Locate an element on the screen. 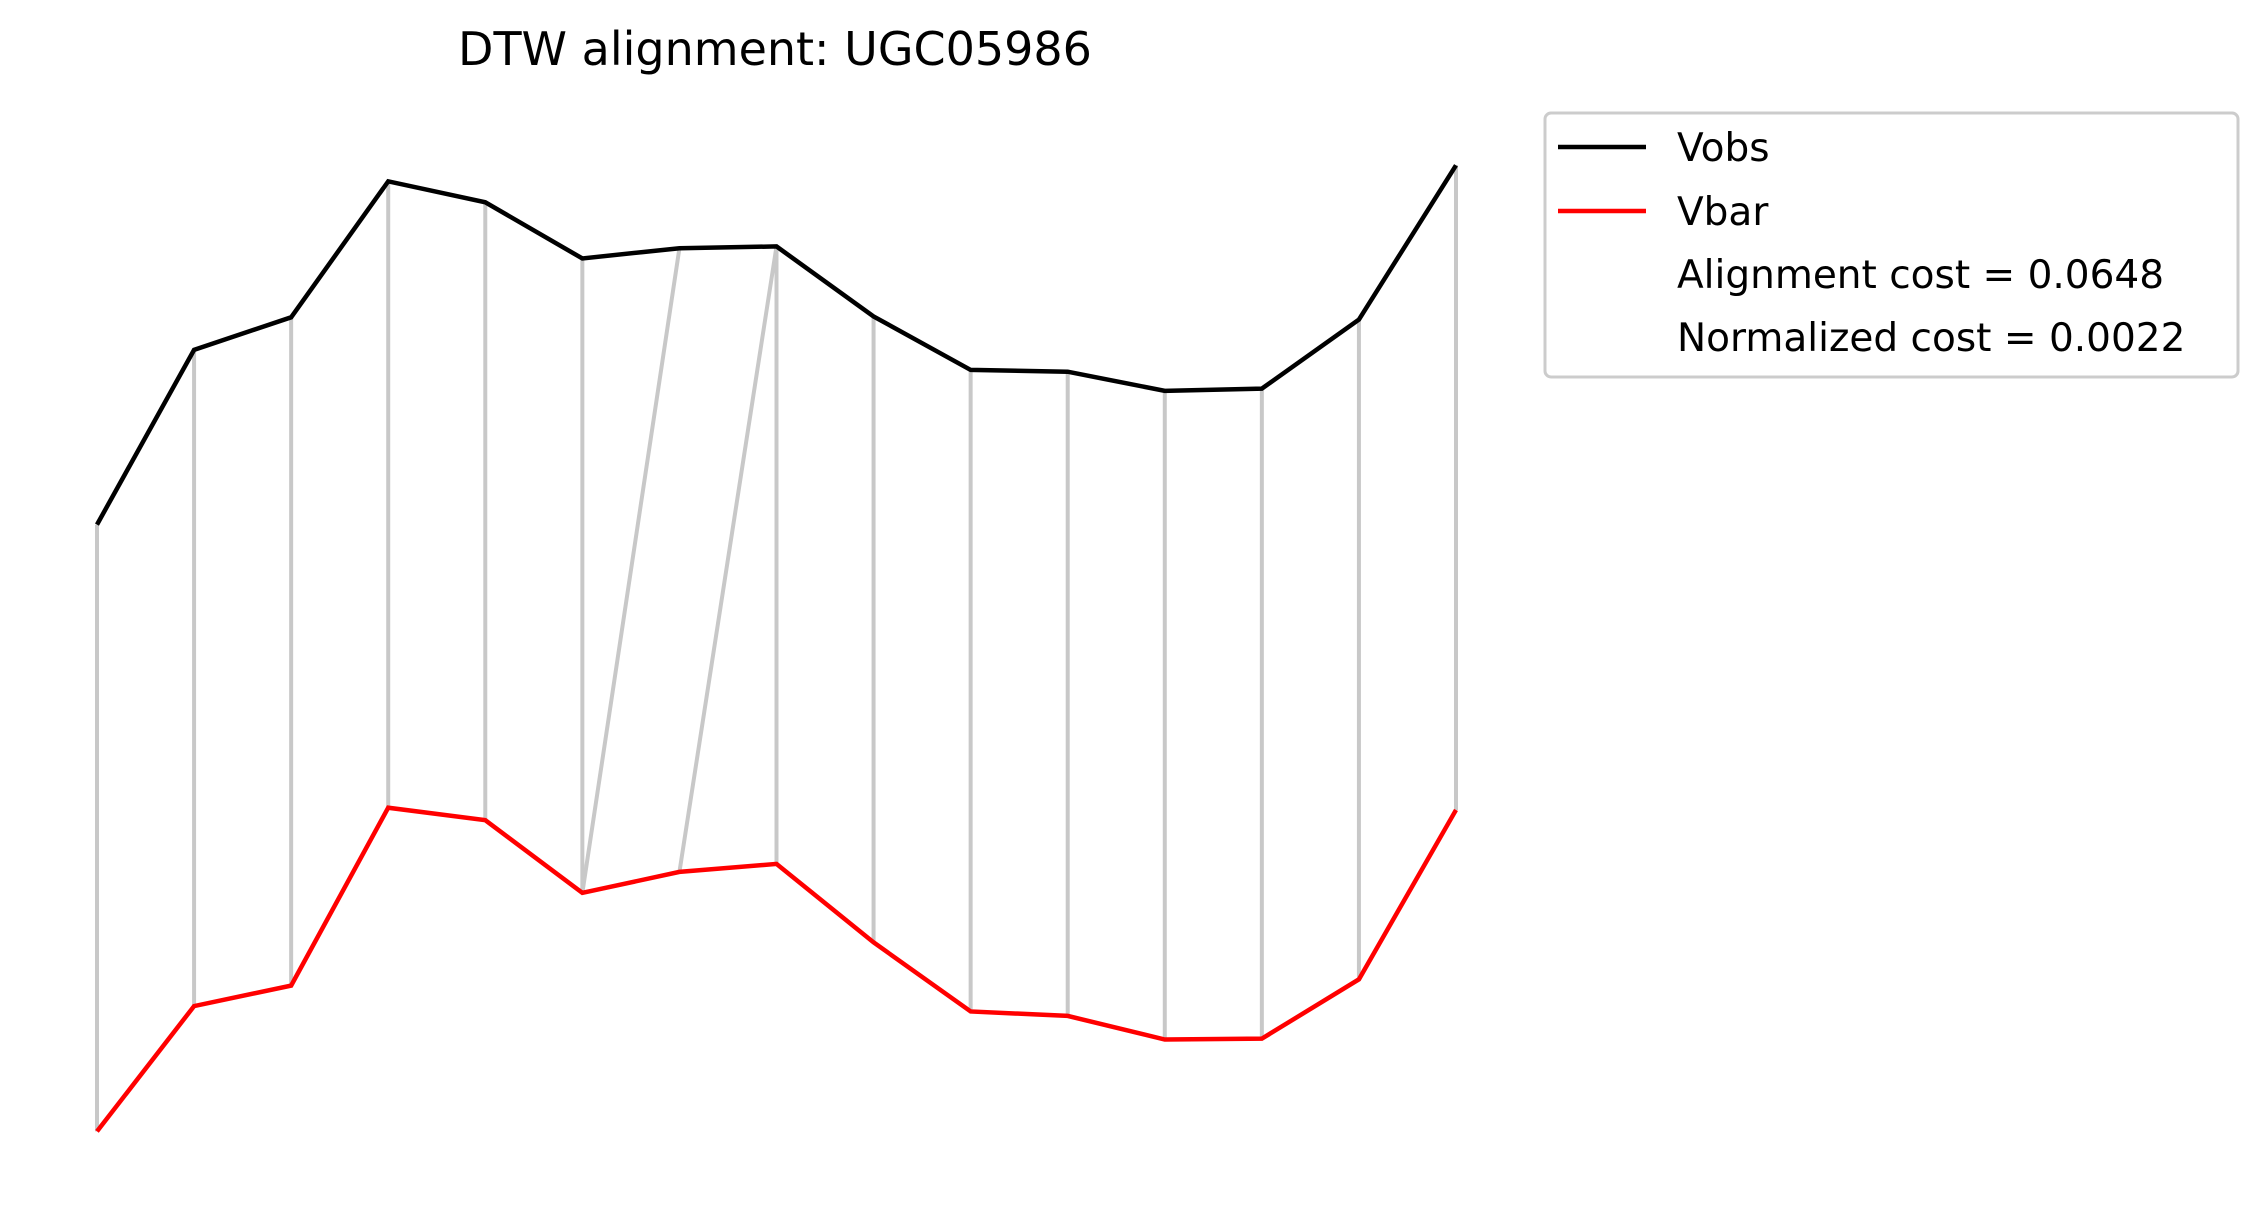  legend-alignment-cost: Alignment cost = 0.0648 is located at coordinates (1920, 275).